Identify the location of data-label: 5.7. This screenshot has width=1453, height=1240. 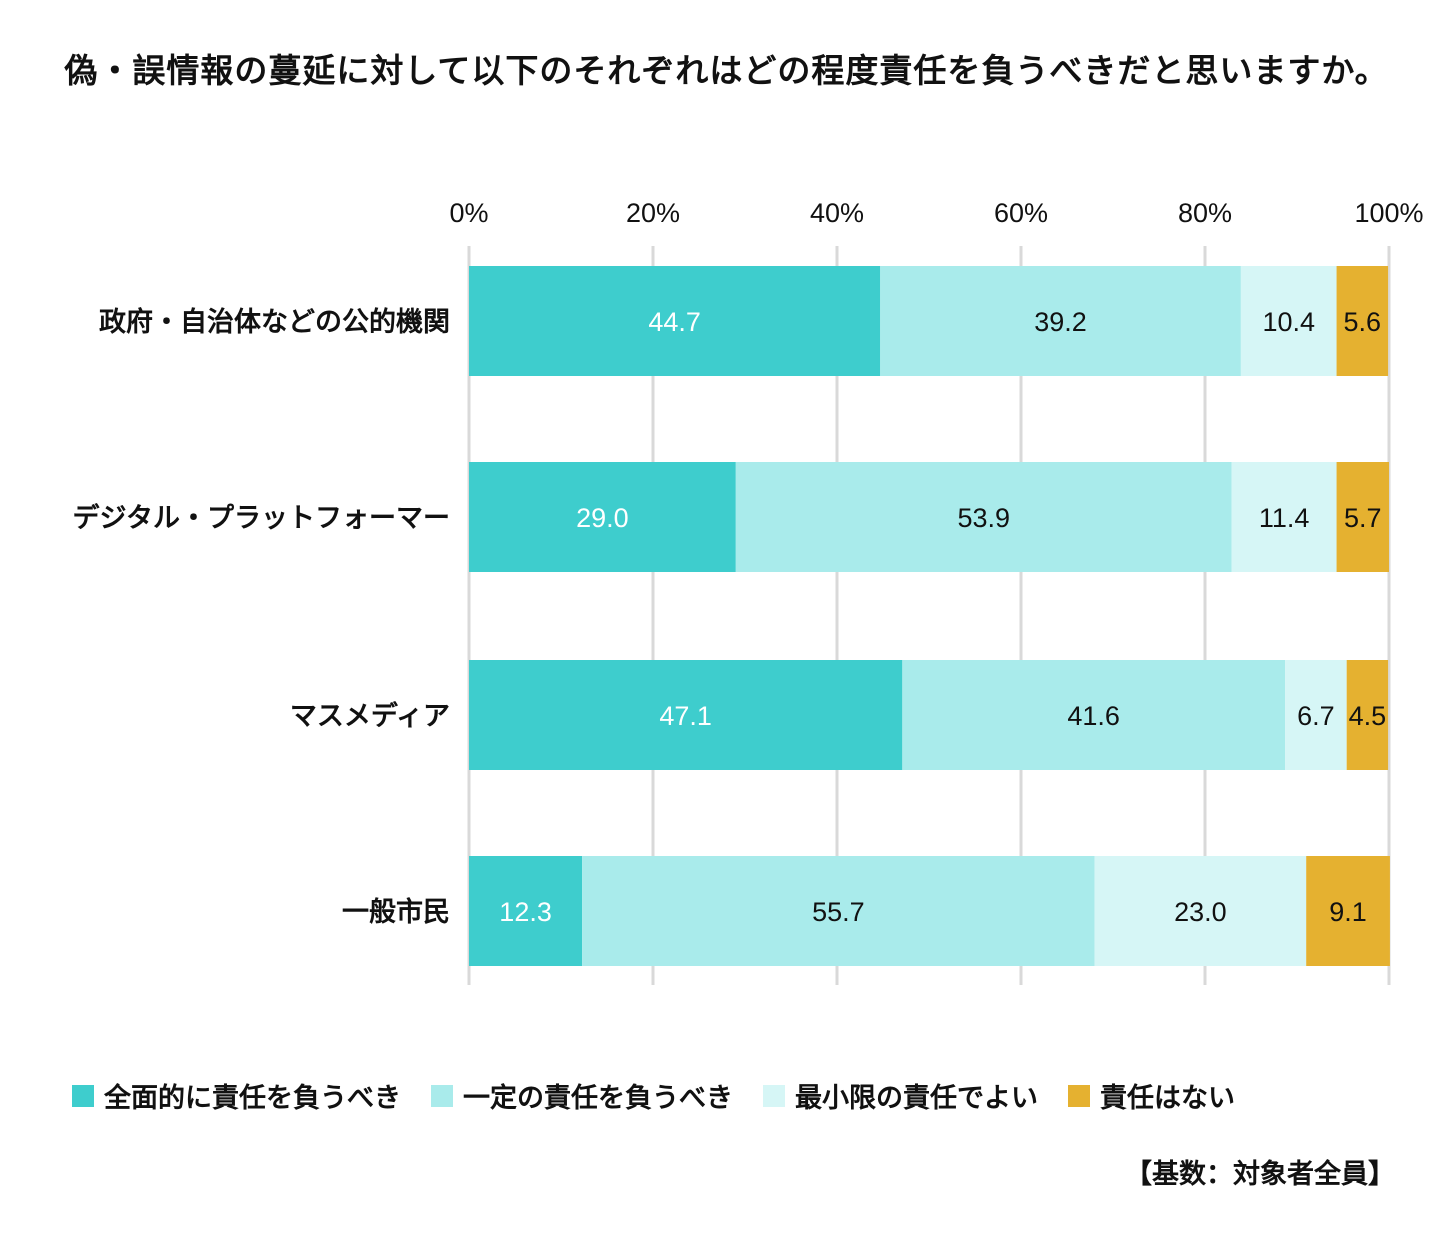
(1363, 518).